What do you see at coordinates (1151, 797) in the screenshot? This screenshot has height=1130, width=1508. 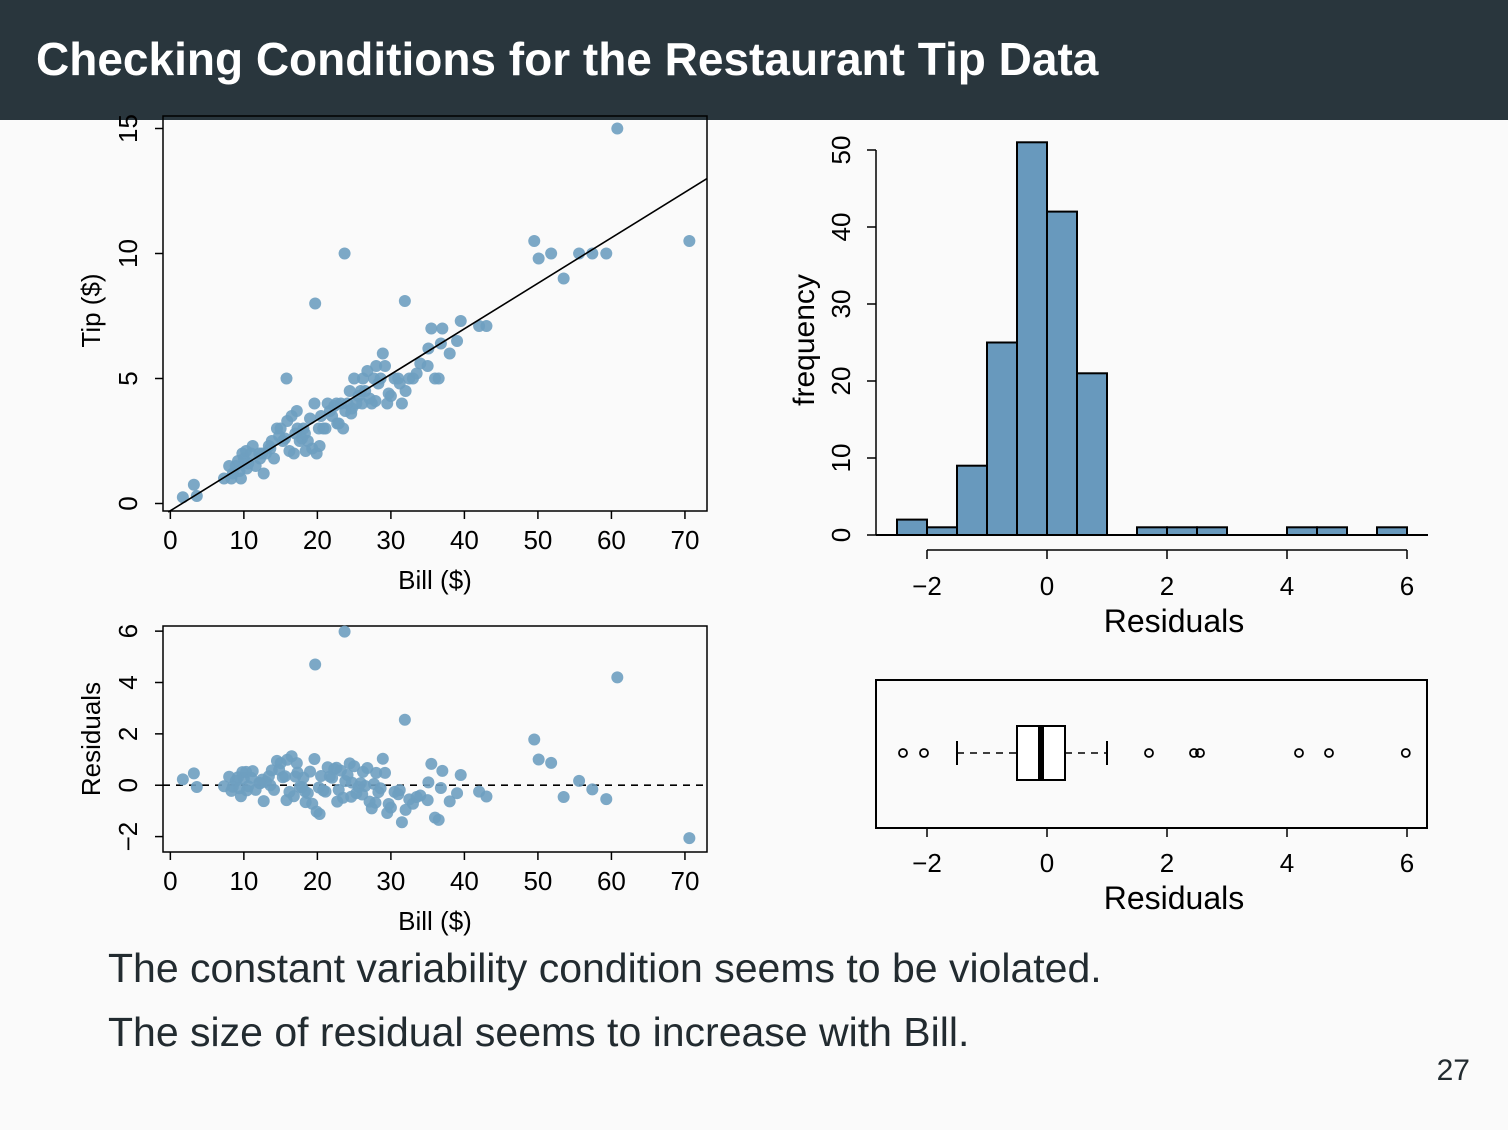 I see `residuals-boxplot: −2 0 2 4 6 Residuals` at bounding box center [1151, 797].